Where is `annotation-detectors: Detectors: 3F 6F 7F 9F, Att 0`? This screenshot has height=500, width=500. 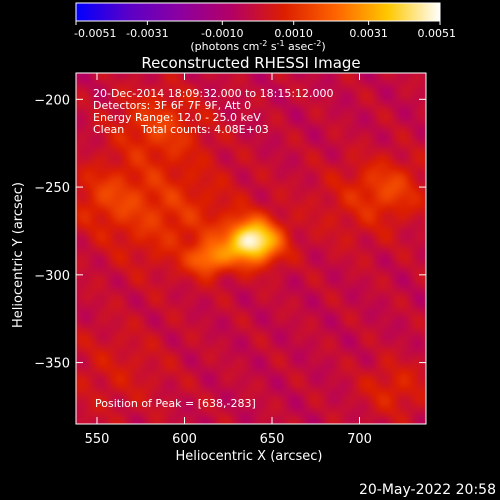 annotation-detectors: Detectors: 3F 6F 7F 9F, Att 0 is located at coordinates (172, 105).